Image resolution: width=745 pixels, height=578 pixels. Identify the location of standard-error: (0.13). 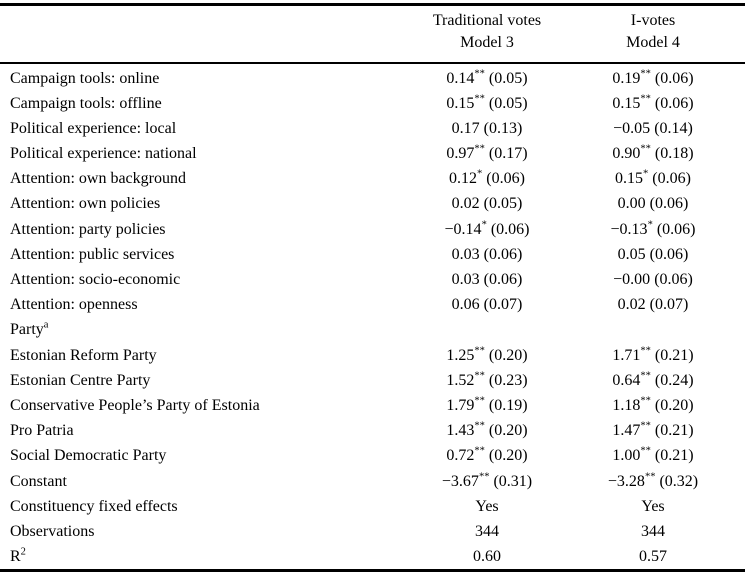
(503, 128).